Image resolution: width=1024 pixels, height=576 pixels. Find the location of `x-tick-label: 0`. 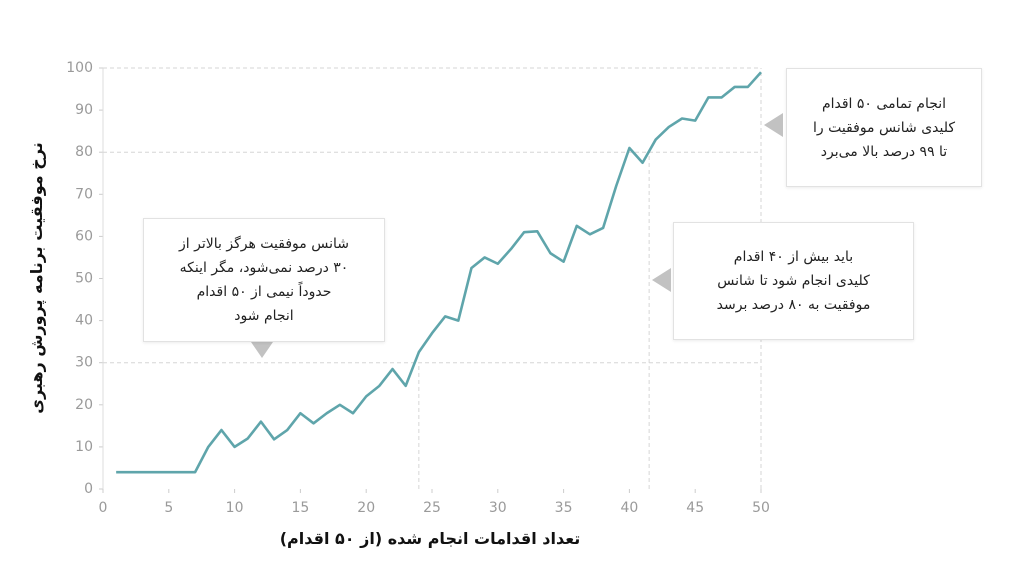

x-tick-label: 0 is located at coordinates (103, 508).